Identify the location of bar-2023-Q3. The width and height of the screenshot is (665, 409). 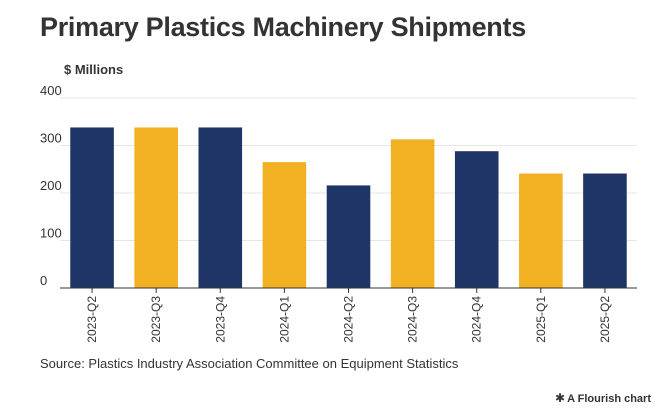
(156, 207).